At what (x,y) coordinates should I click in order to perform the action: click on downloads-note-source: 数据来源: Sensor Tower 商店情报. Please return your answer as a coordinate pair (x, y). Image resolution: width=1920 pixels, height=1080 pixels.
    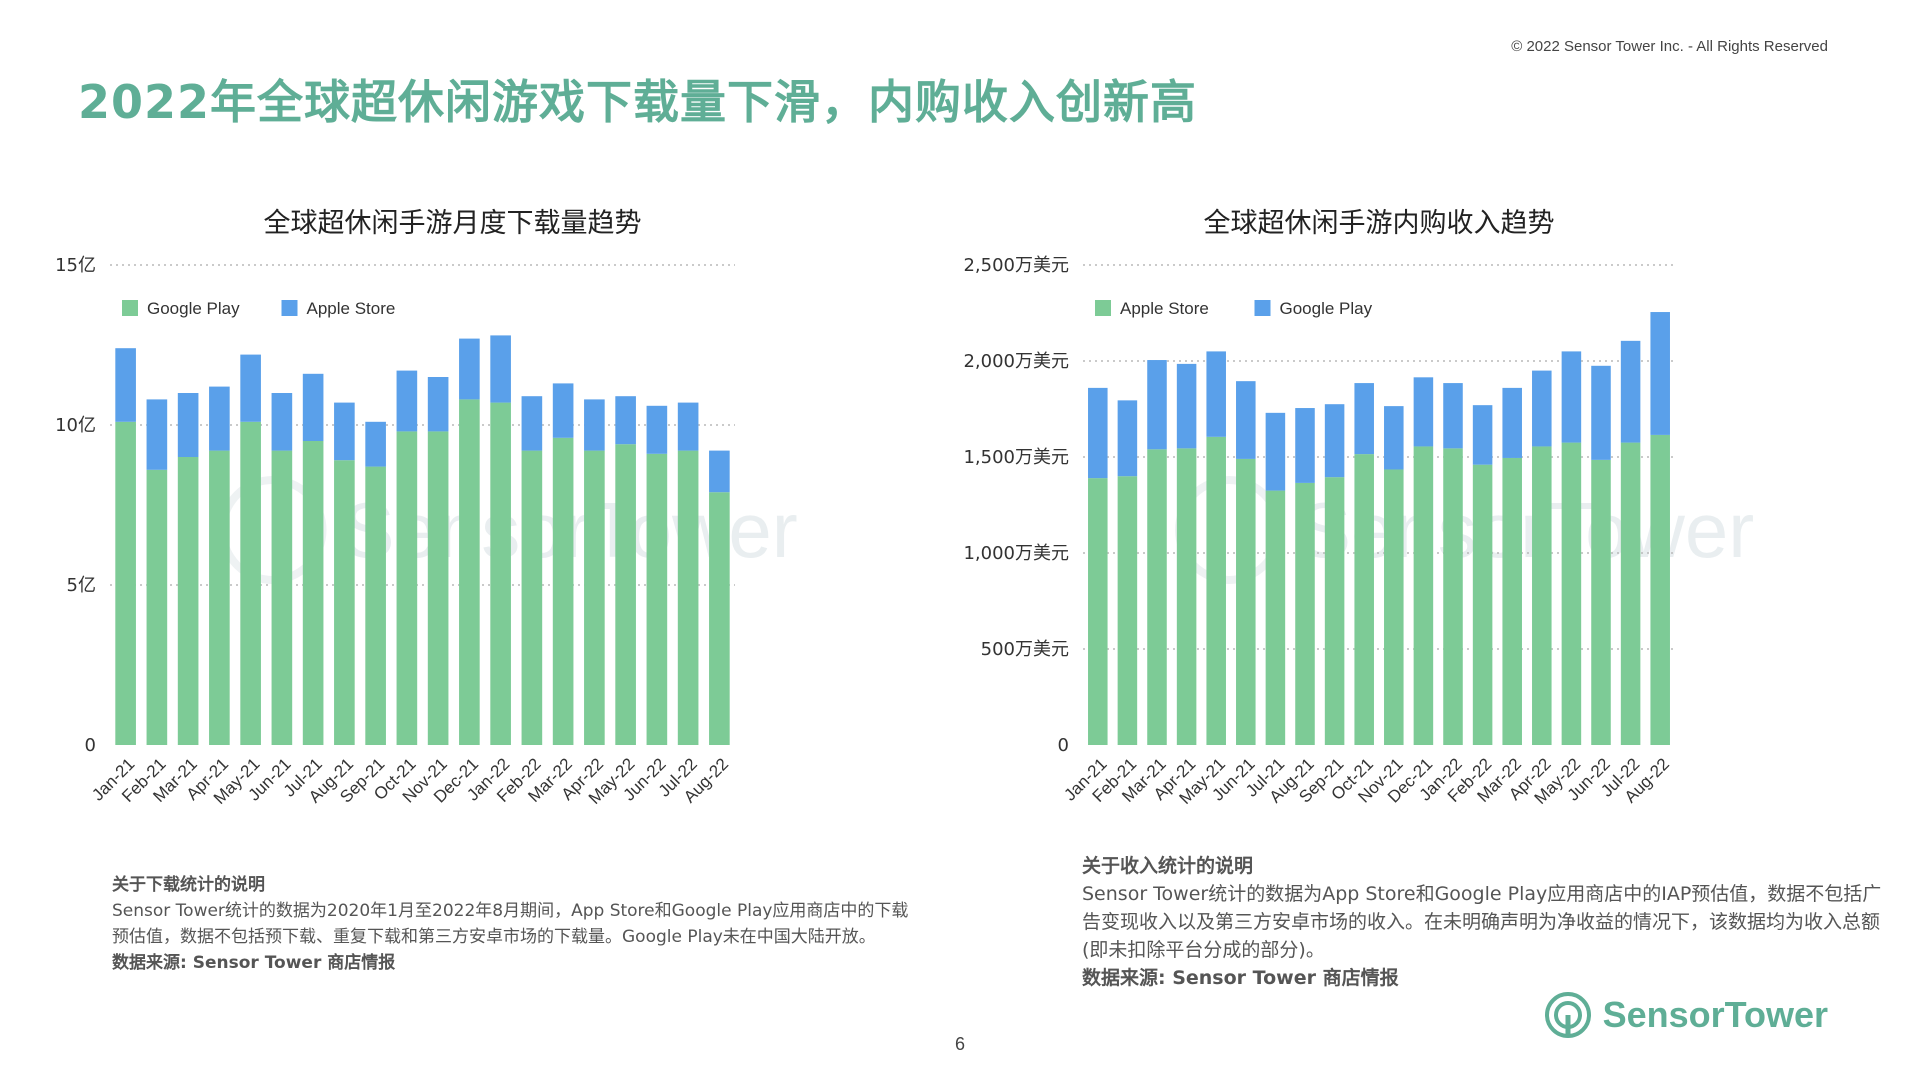
    Looking at the image, I should click on (254, 963).